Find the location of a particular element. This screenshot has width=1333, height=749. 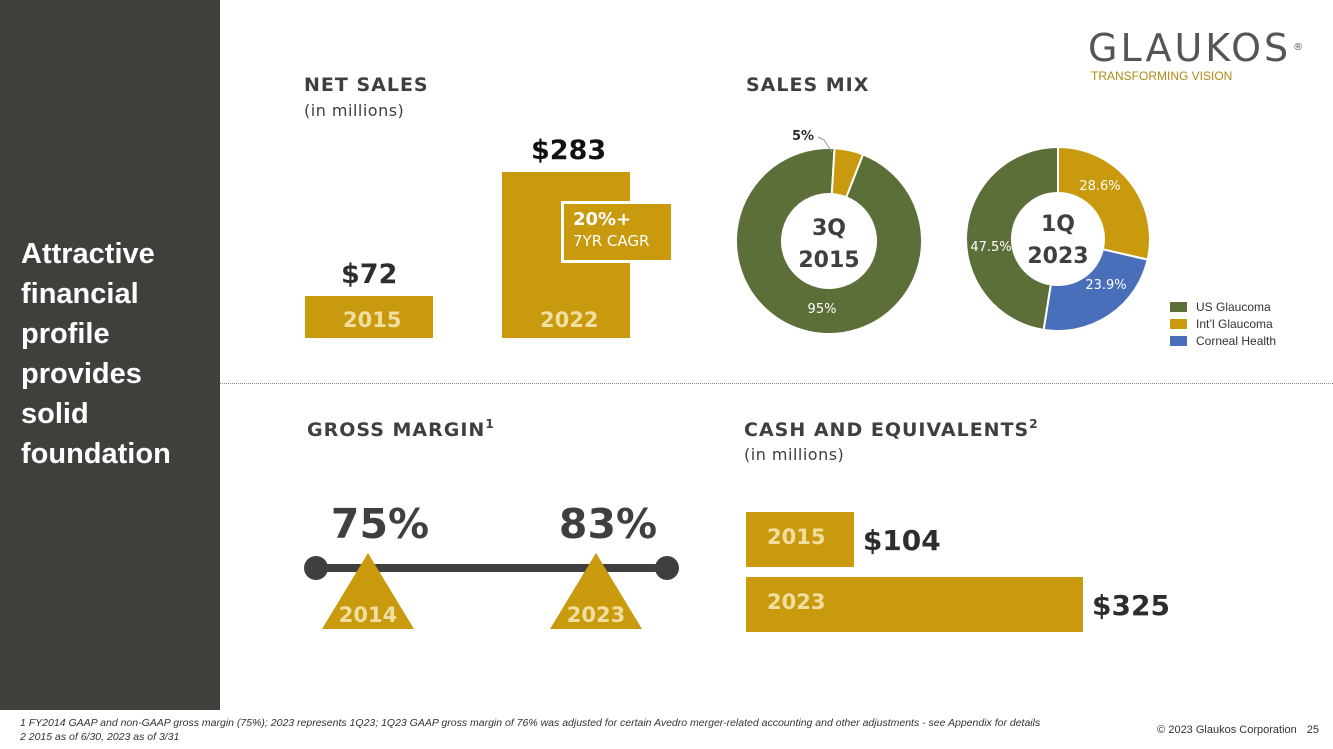

legend-swatch-intl-glaucoma is located at coordinates (1178, 323).